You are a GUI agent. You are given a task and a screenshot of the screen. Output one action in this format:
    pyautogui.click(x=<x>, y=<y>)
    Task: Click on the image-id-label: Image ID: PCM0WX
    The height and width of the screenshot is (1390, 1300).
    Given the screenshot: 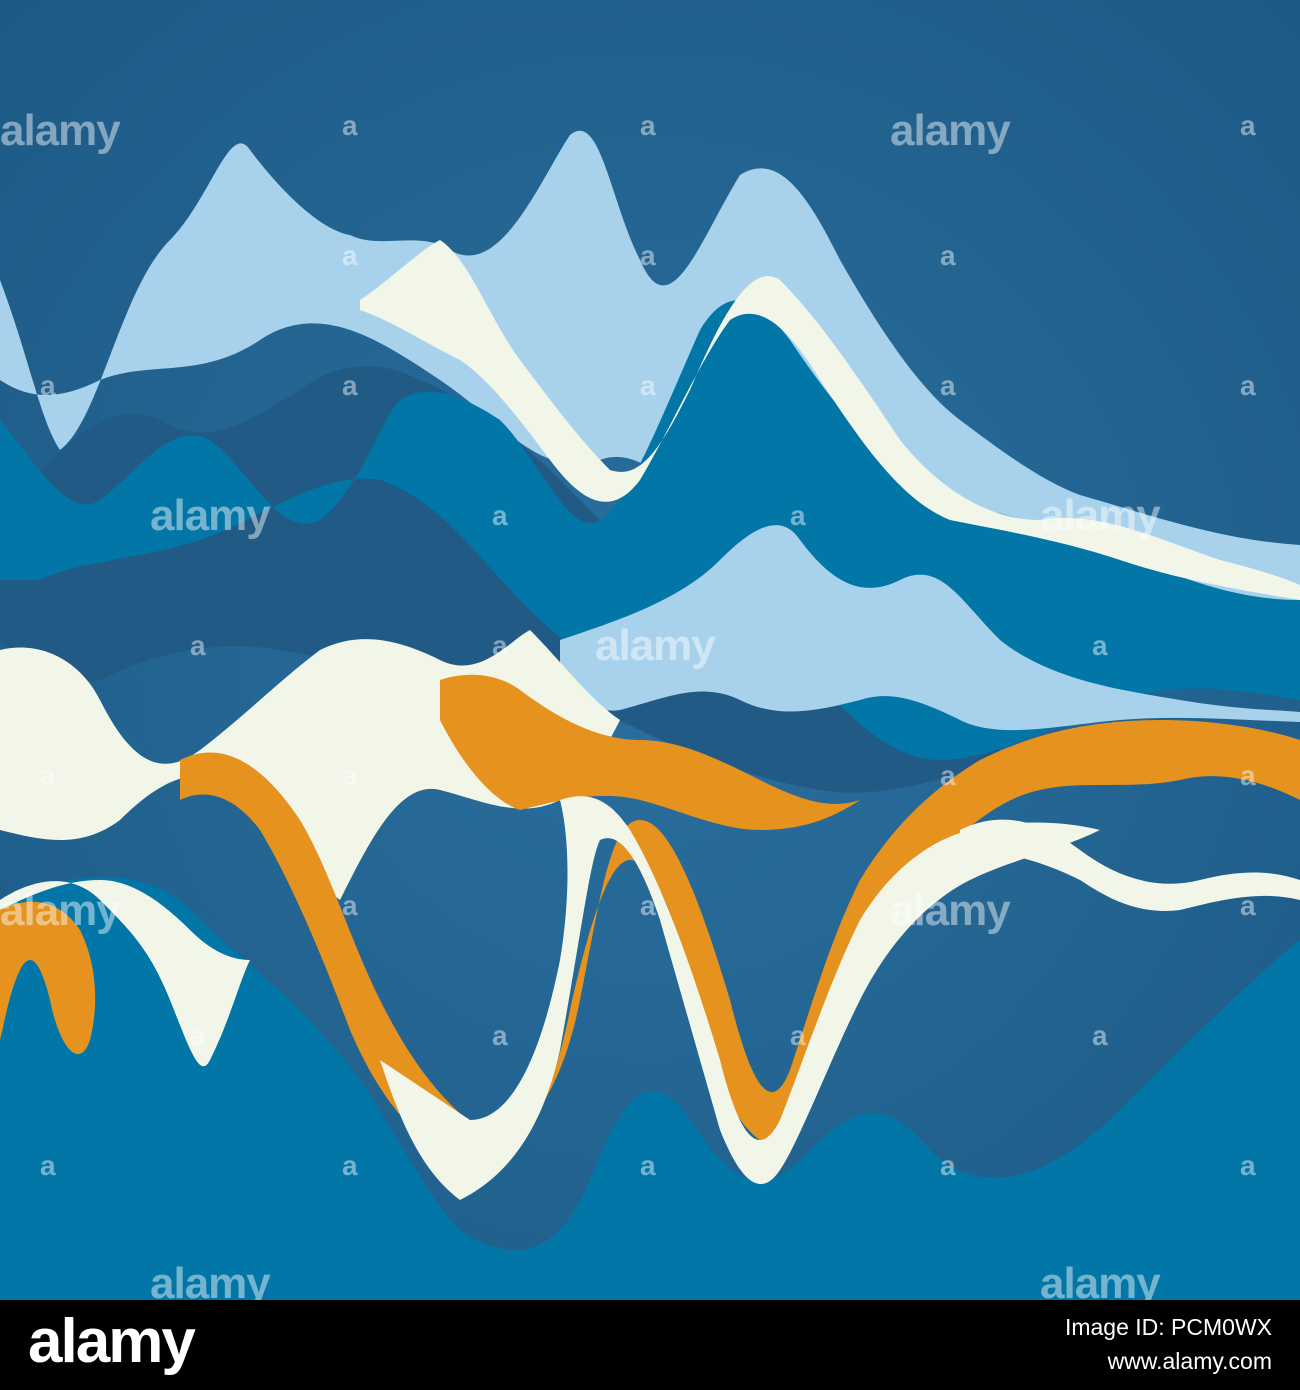 What is the action you would take?
    pyautogui.click(x=1168, y=1327)
    